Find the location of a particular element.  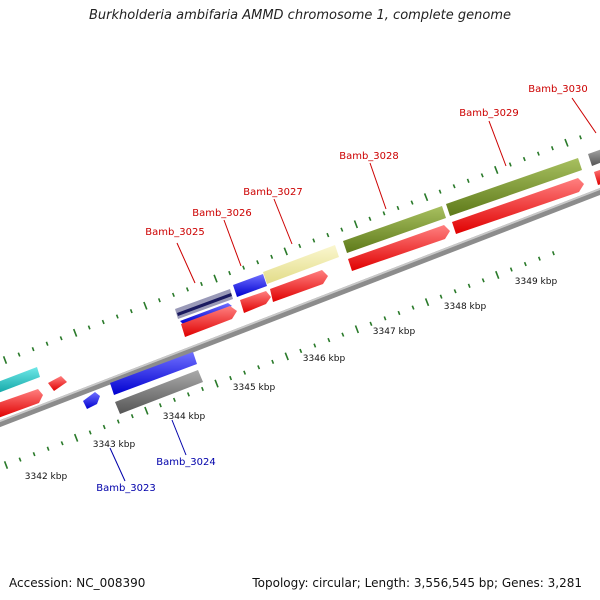

gene-navy-3025-reverse is located at coordinates (206, 313).